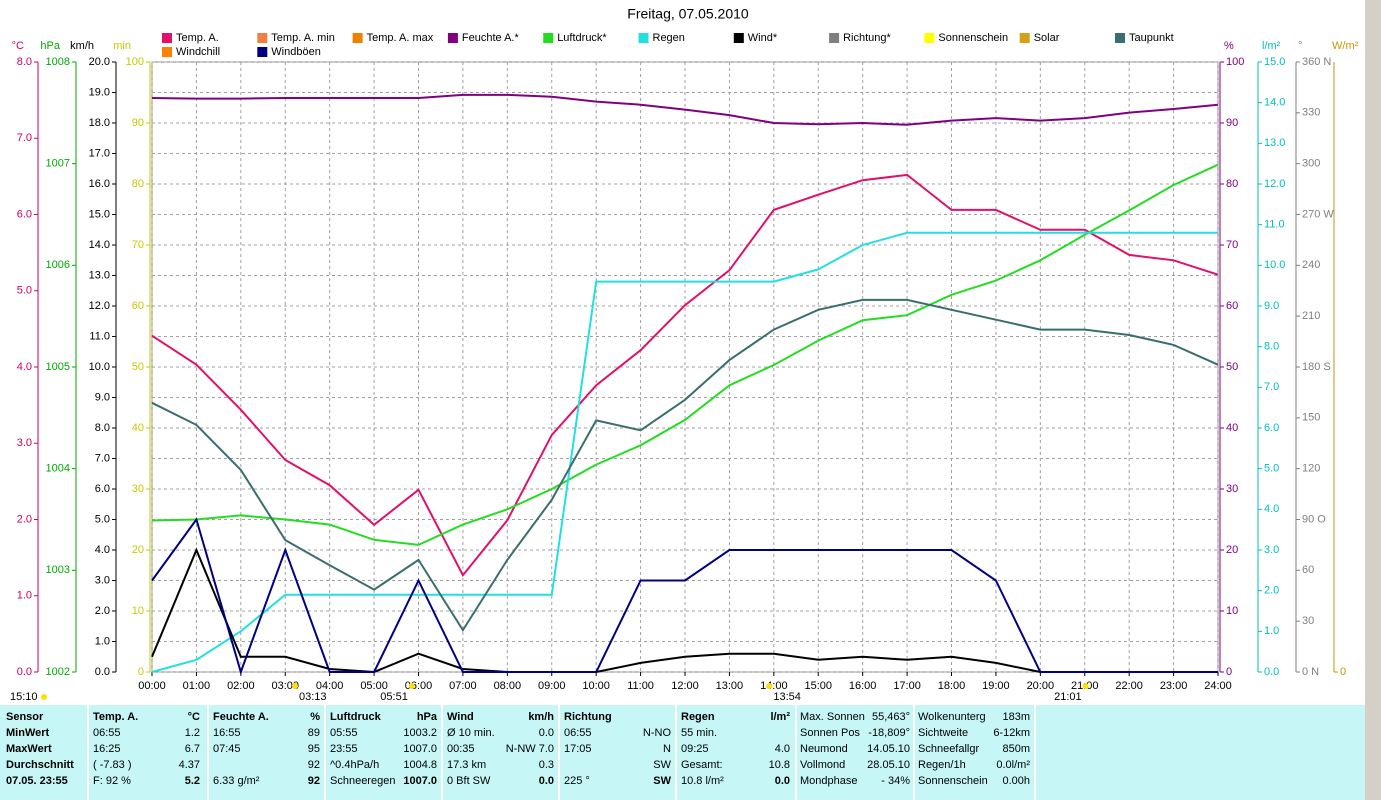 The image size is (1381, 800). Describe the element at coordinates (192, 749) in the screenshot. I see `stats-value: 6.7` at that location.